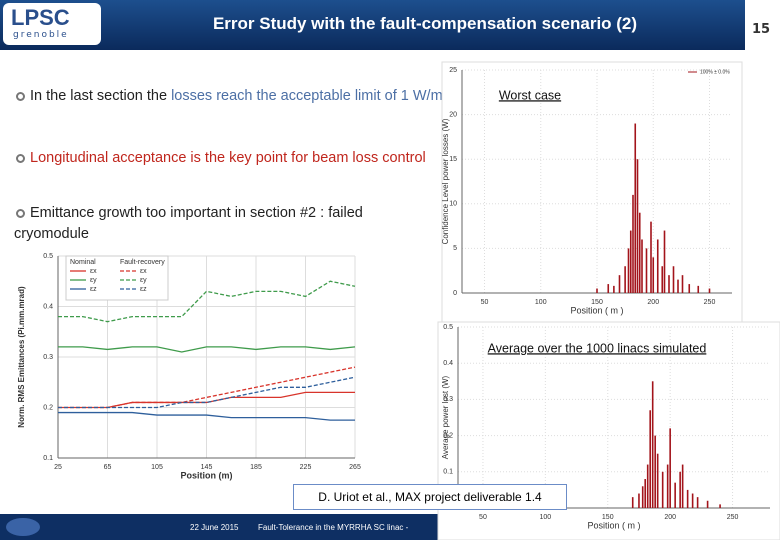 This screenshot has width=780, height=540. I want to click on y-tick-label: 0.5, so click(48, 256).